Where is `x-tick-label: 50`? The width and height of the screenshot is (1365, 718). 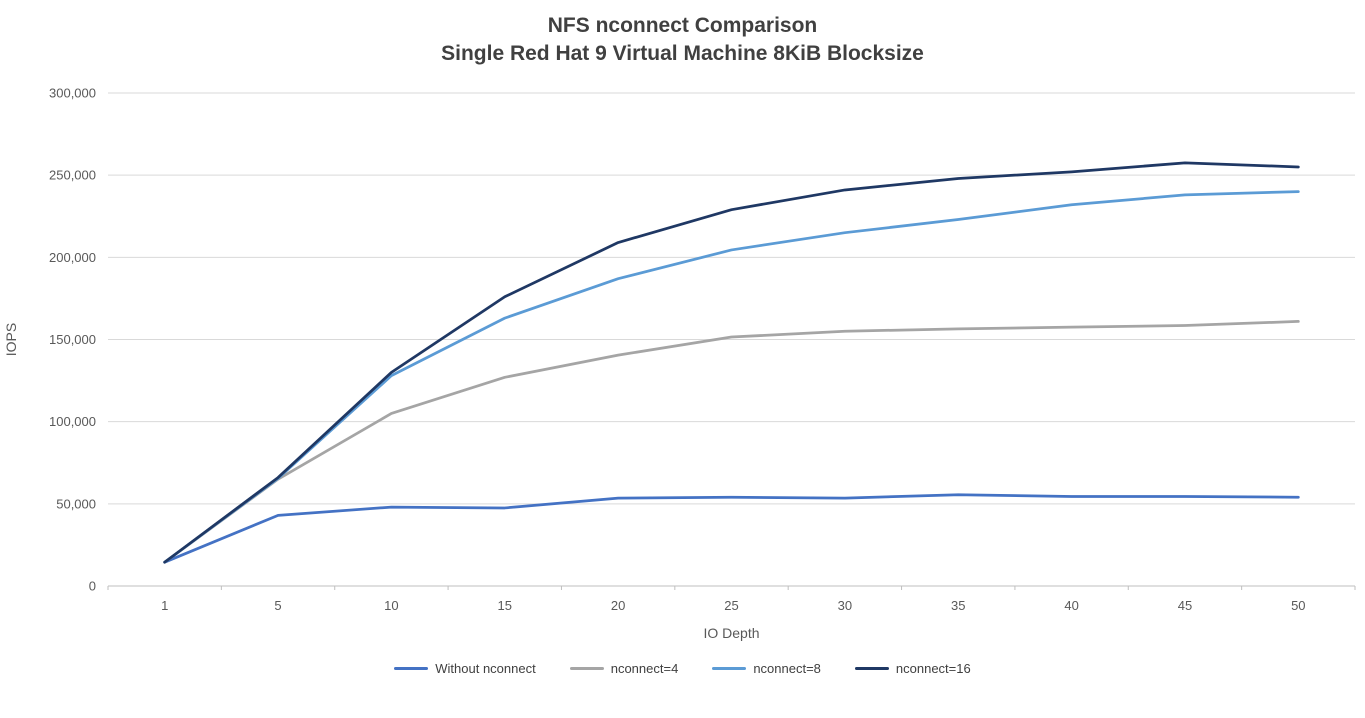 x-tick-label: 50 is located at coordinates (1298, 605).